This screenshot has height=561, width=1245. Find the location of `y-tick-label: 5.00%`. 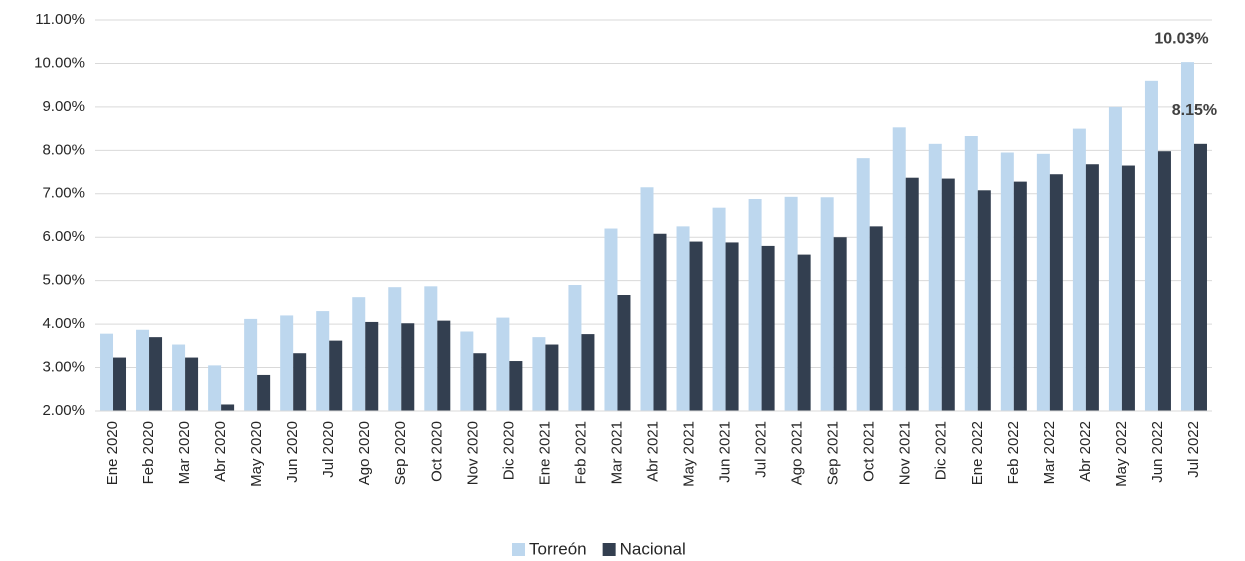

y-tick-label: 5.00% is located at coordinates (63, 280).